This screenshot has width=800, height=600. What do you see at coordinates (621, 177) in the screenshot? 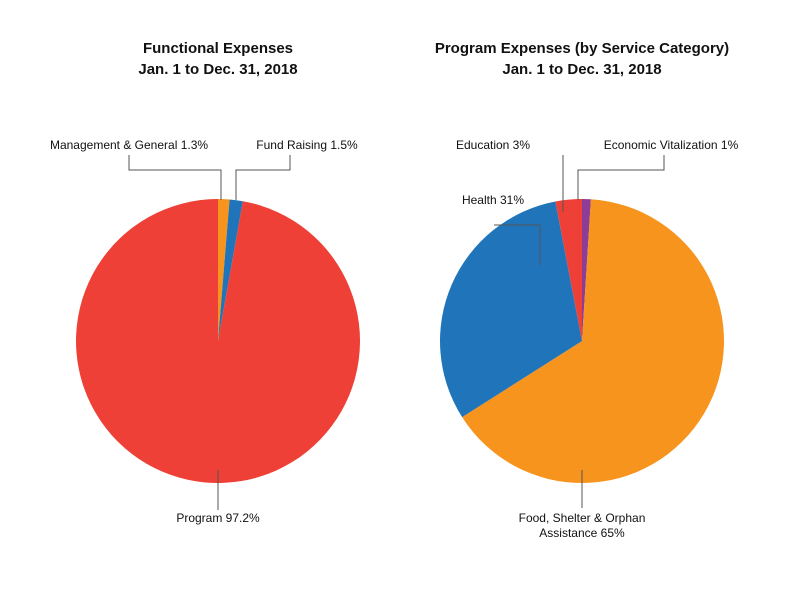
I see `leader-economic-vitalization` at bounding box center [621, 177].